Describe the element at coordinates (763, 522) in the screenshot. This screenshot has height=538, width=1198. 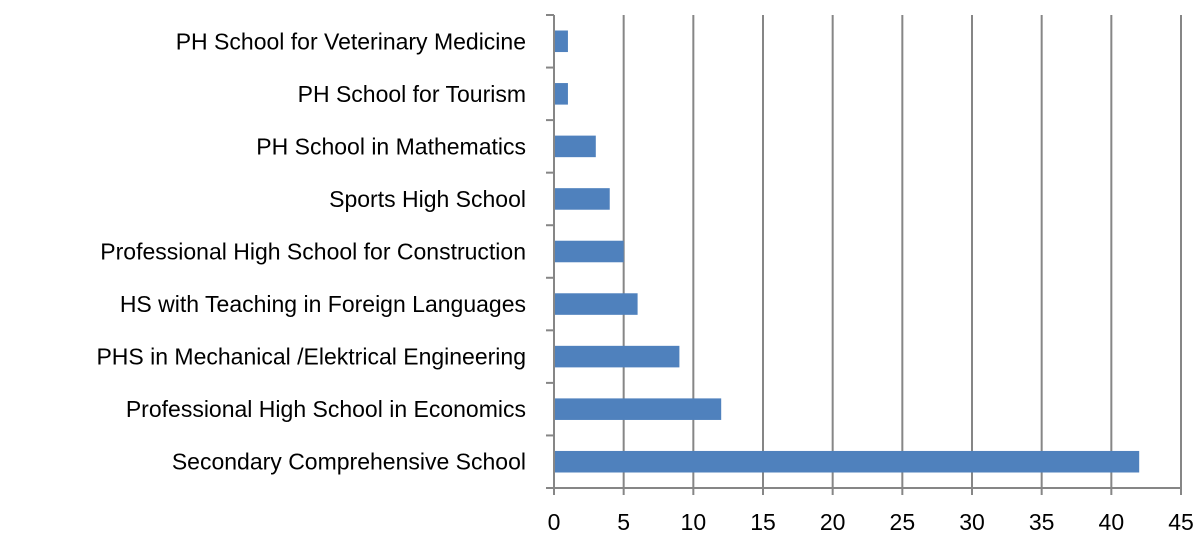
I see `x-tick-label: 15` at that location.